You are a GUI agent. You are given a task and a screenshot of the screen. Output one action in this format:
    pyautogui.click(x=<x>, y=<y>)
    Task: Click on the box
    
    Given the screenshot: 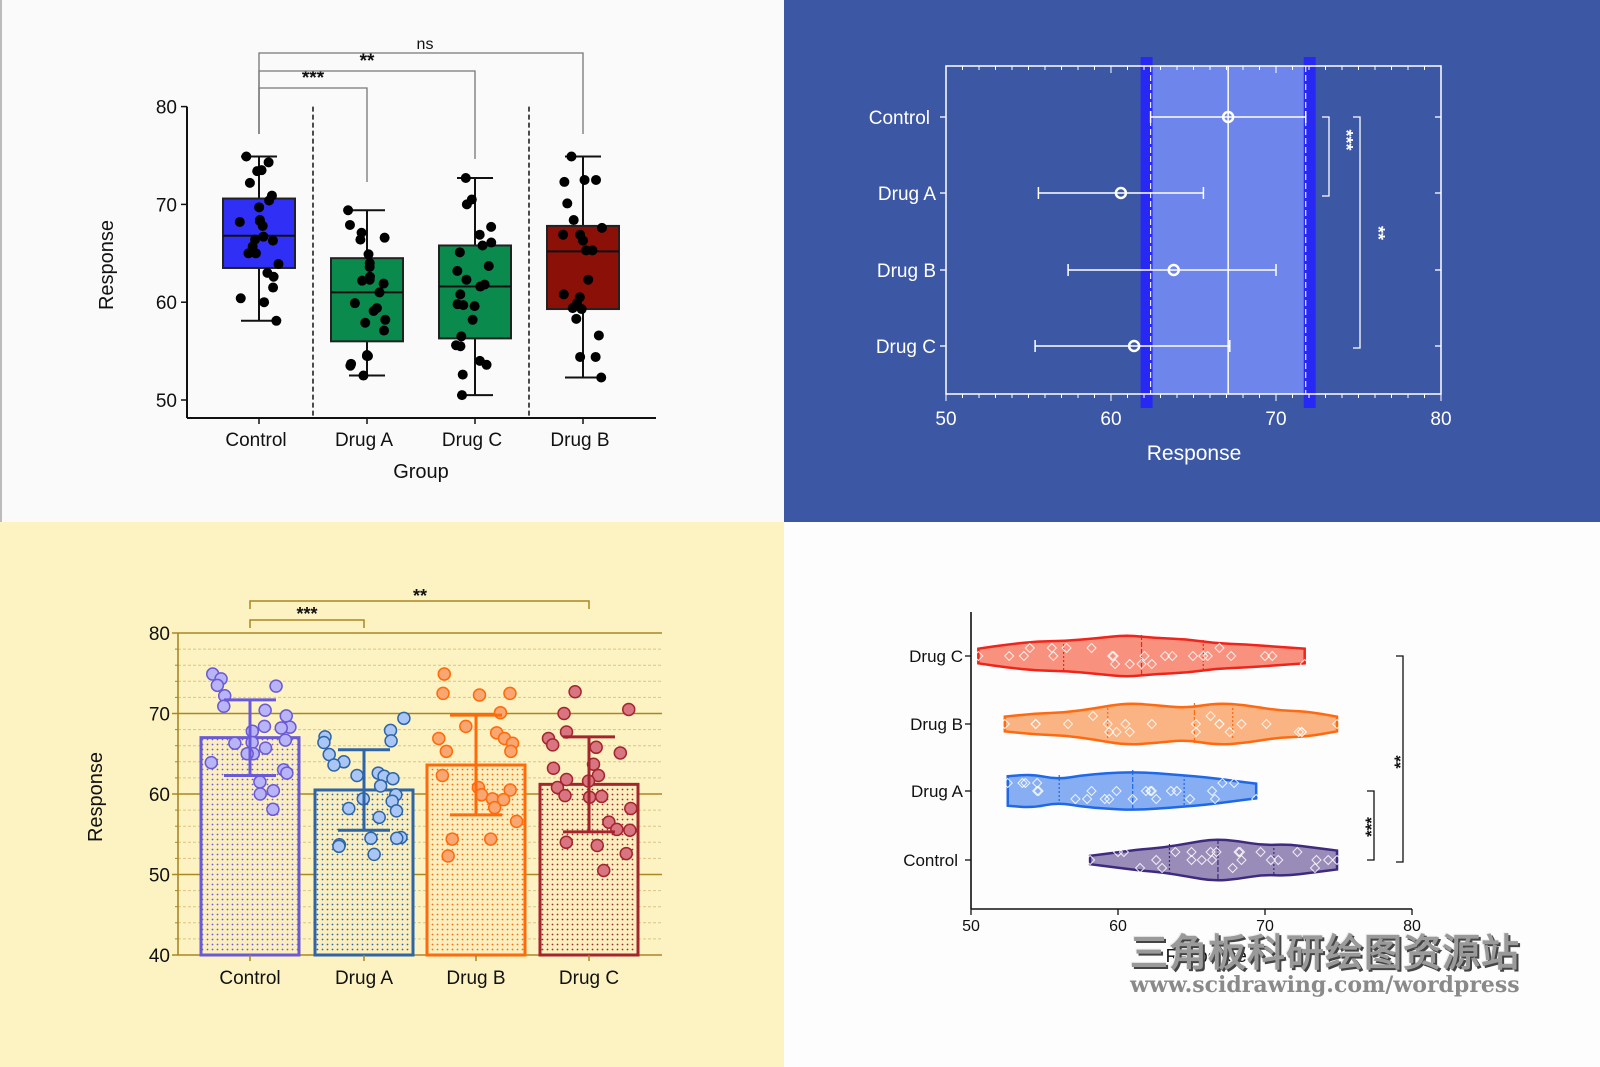 What is the action you would take?
    pyautogui.click(x=475, y=292)
    